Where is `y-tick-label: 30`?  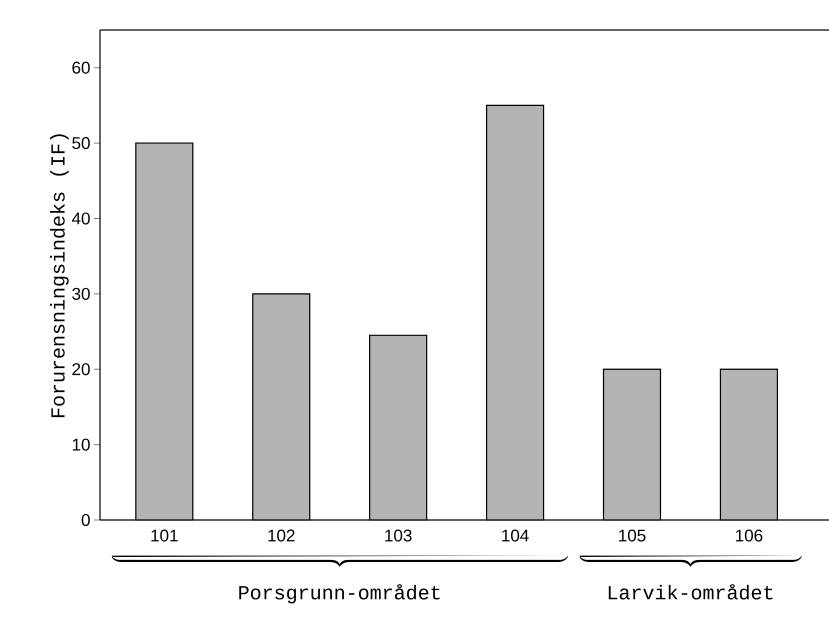
y-tick-label: 30 is located at coordinates (81, 294).